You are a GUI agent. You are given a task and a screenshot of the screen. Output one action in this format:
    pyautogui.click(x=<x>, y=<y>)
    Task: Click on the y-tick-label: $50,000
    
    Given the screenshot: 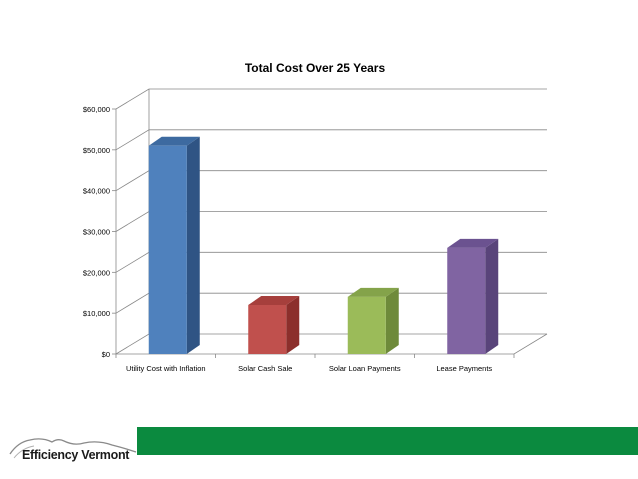 What is the action you would take?
    pyautogui.click(x=96, y=150)
    